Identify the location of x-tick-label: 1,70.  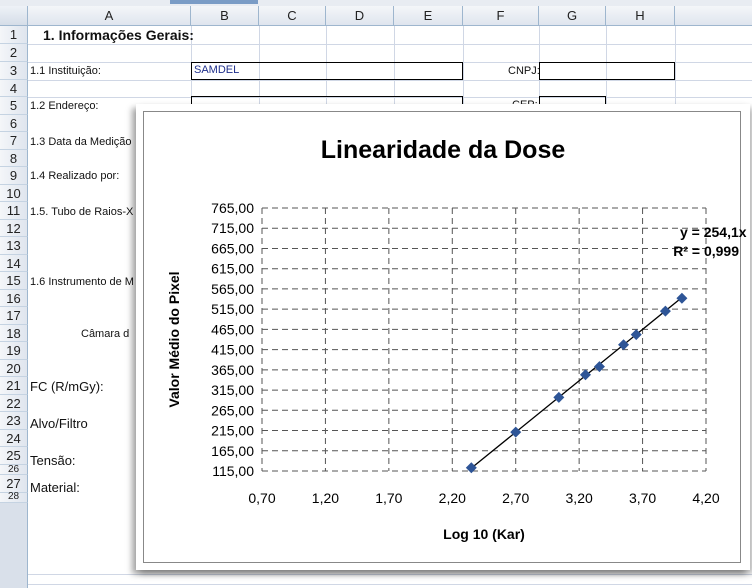
(388, 498).